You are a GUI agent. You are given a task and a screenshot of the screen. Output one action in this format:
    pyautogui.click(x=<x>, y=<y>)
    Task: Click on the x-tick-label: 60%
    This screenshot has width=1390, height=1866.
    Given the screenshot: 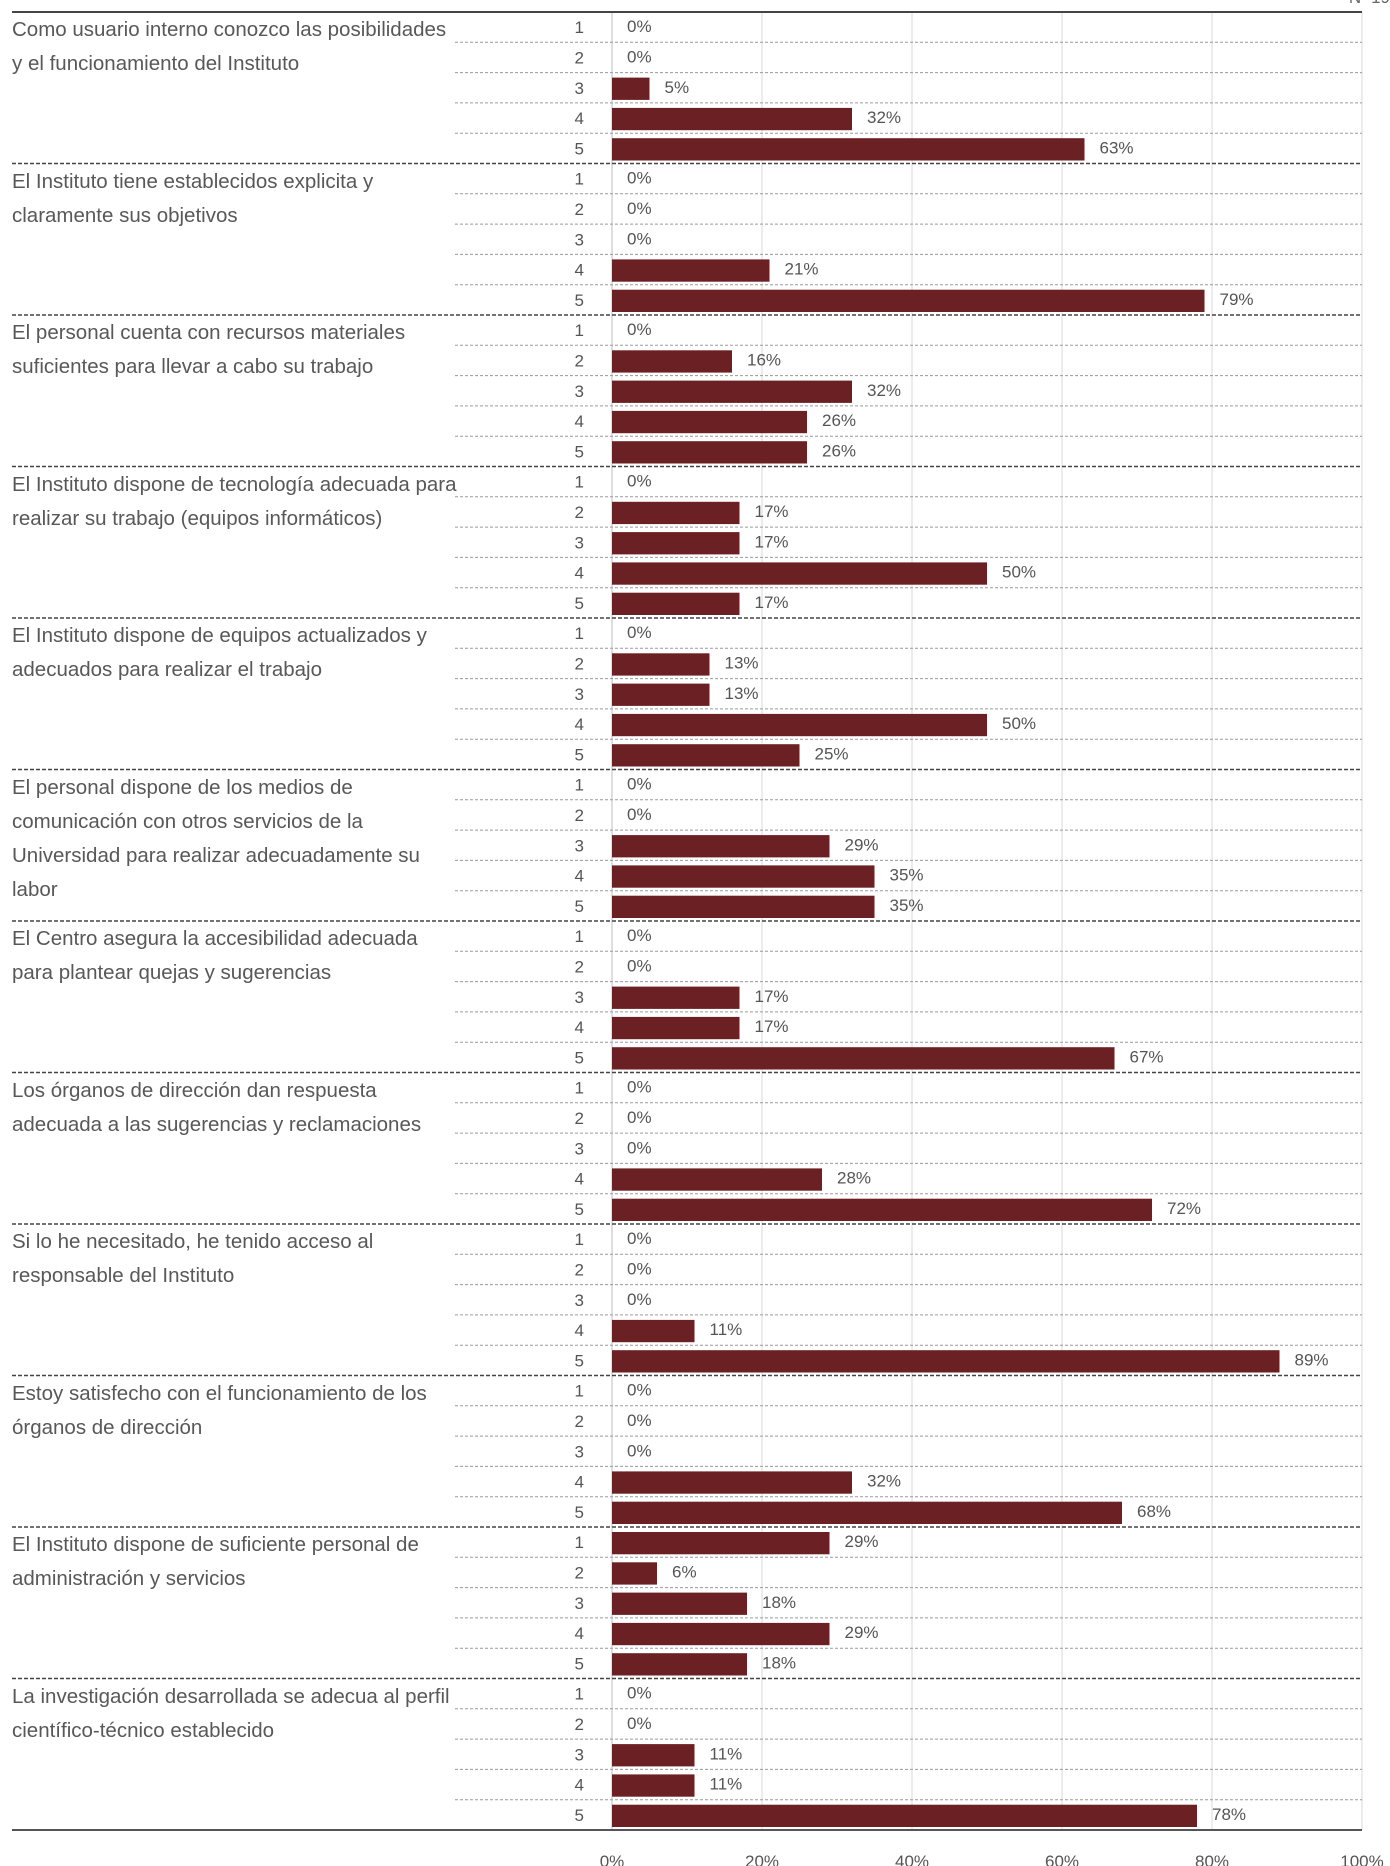 What is the action you would take?
    pyautogui.click(x=1062, y=1859)
    